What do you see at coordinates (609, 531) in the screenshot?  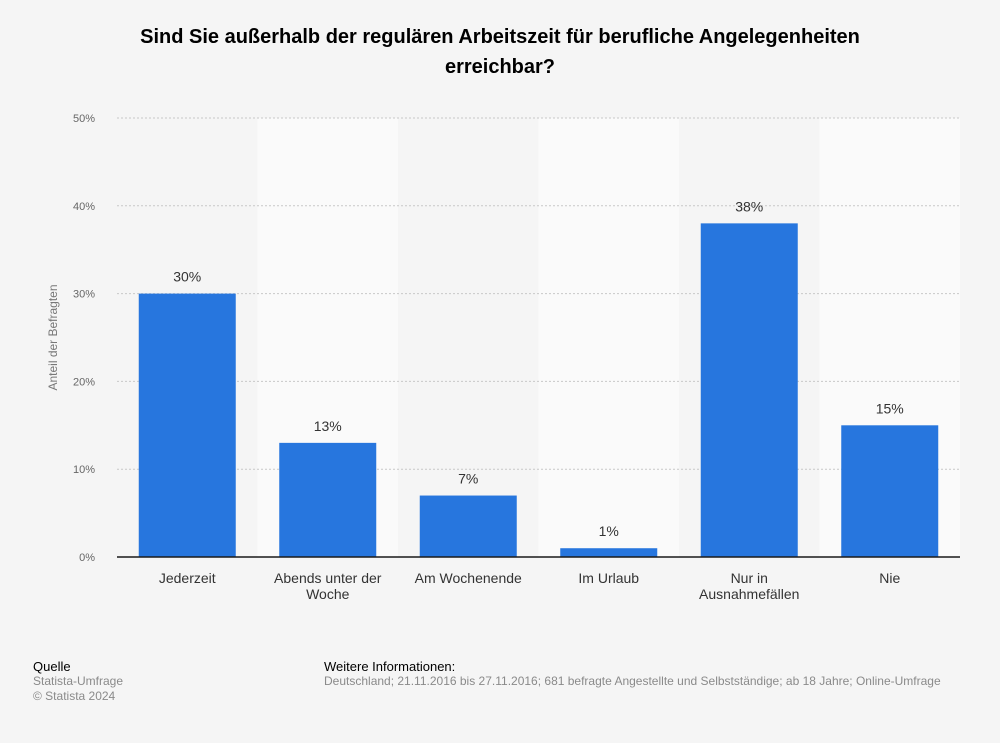 I see `data-label: 1%` at bounding box center [609, 531].